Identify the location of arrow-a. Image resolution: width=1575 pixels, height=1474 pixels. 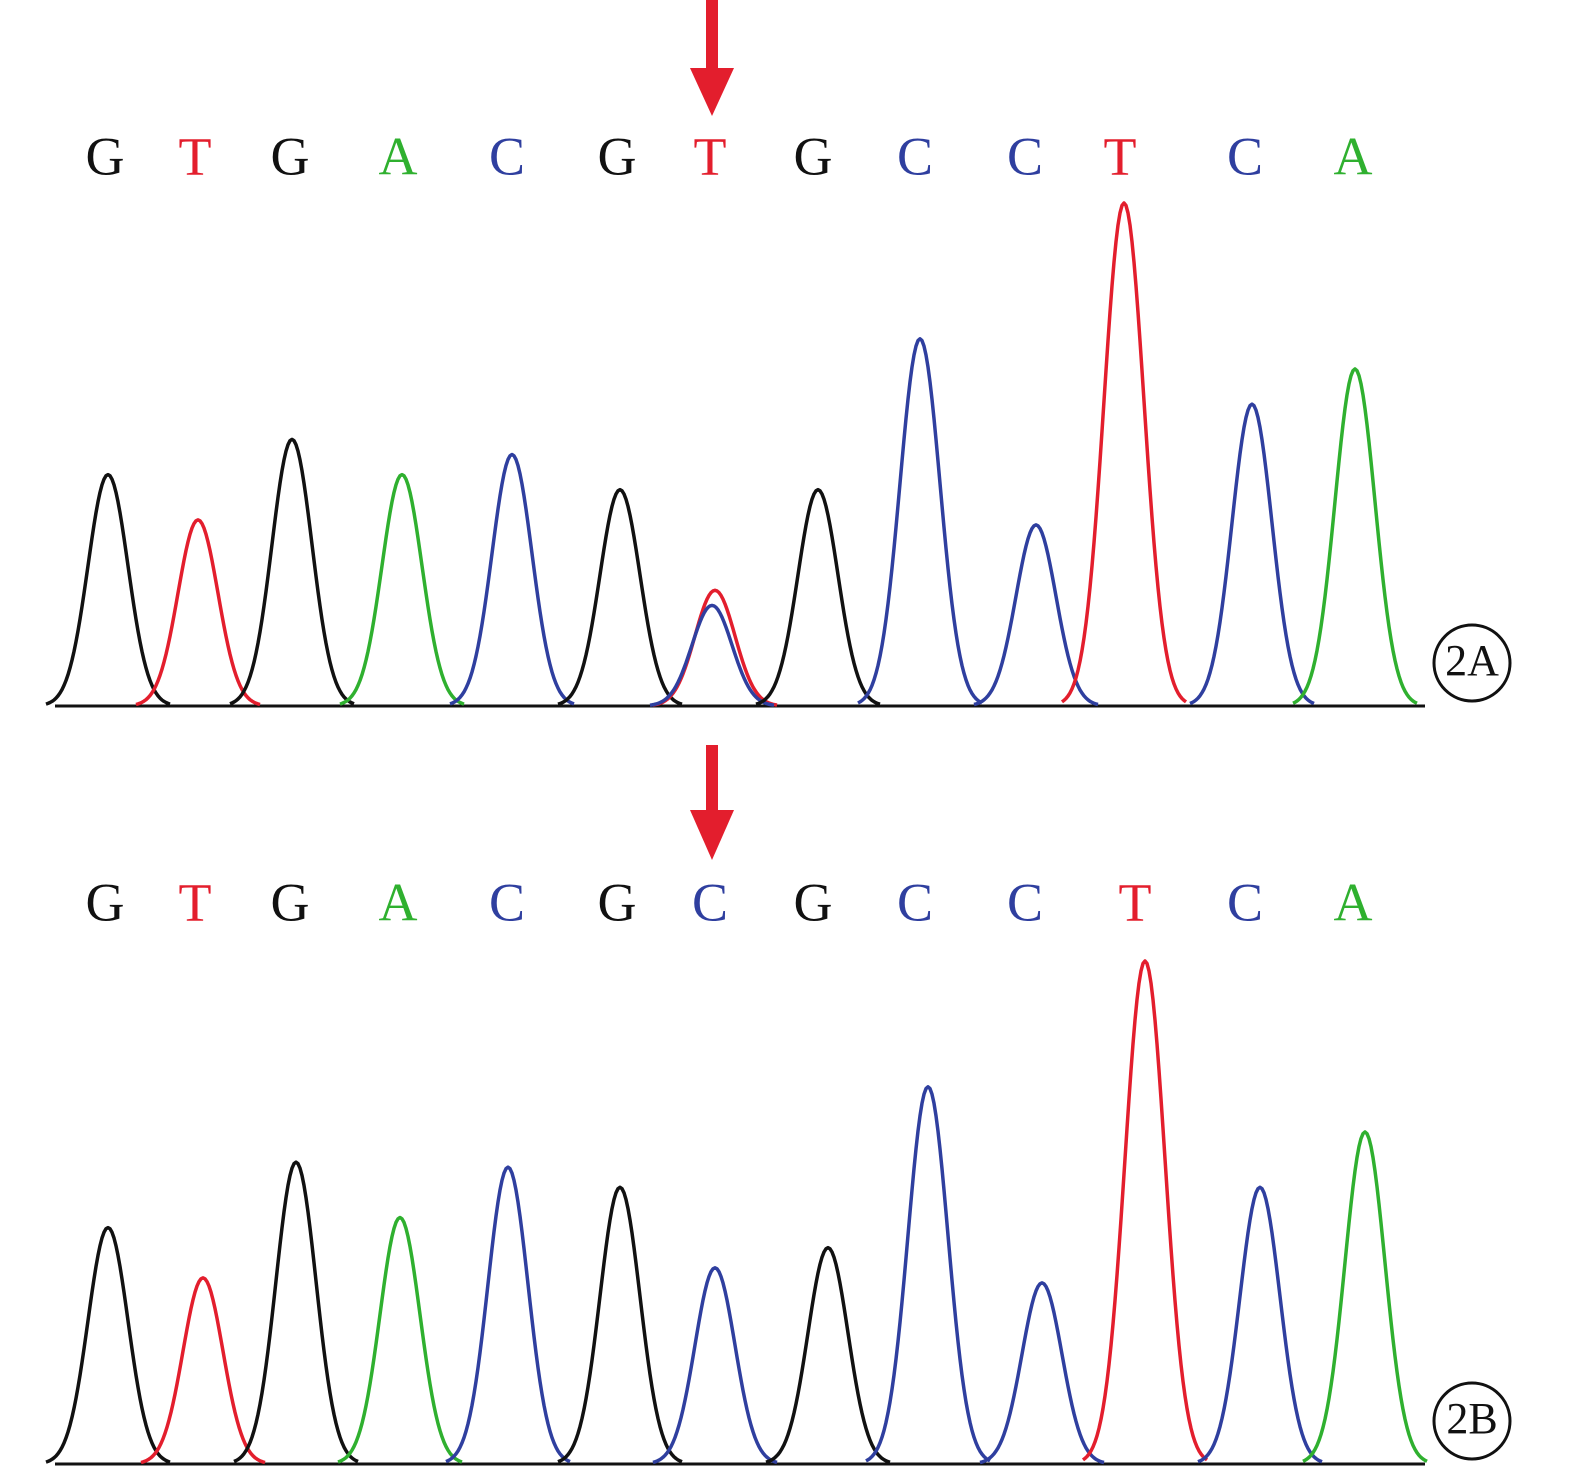
(712, 58).